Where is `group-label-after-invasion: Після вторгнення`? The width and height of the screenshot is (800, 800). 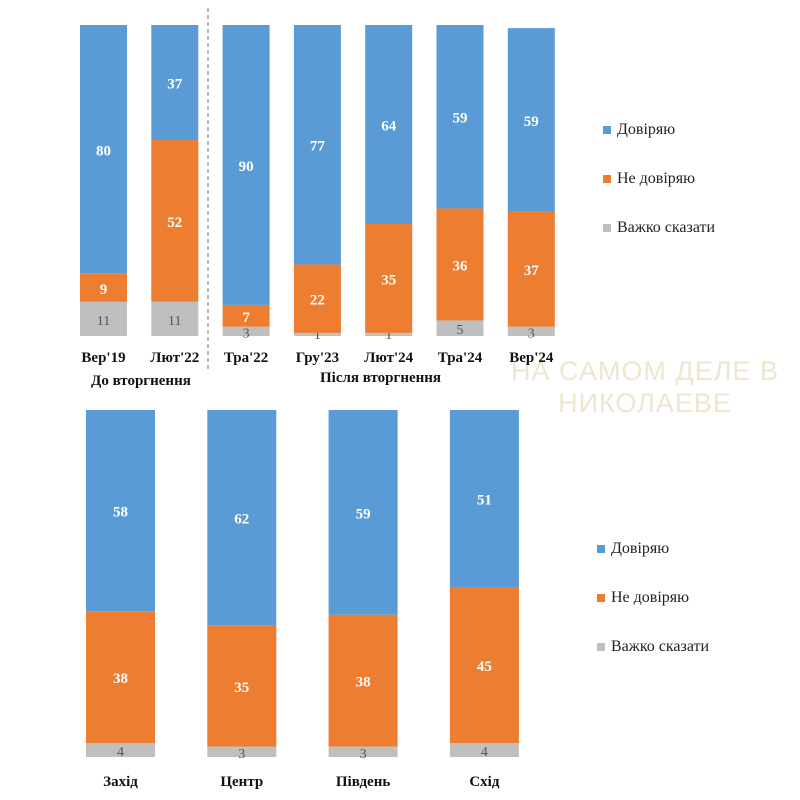
group-label-after-invasion: Після вторгнення is located at coordinates (381, 378).